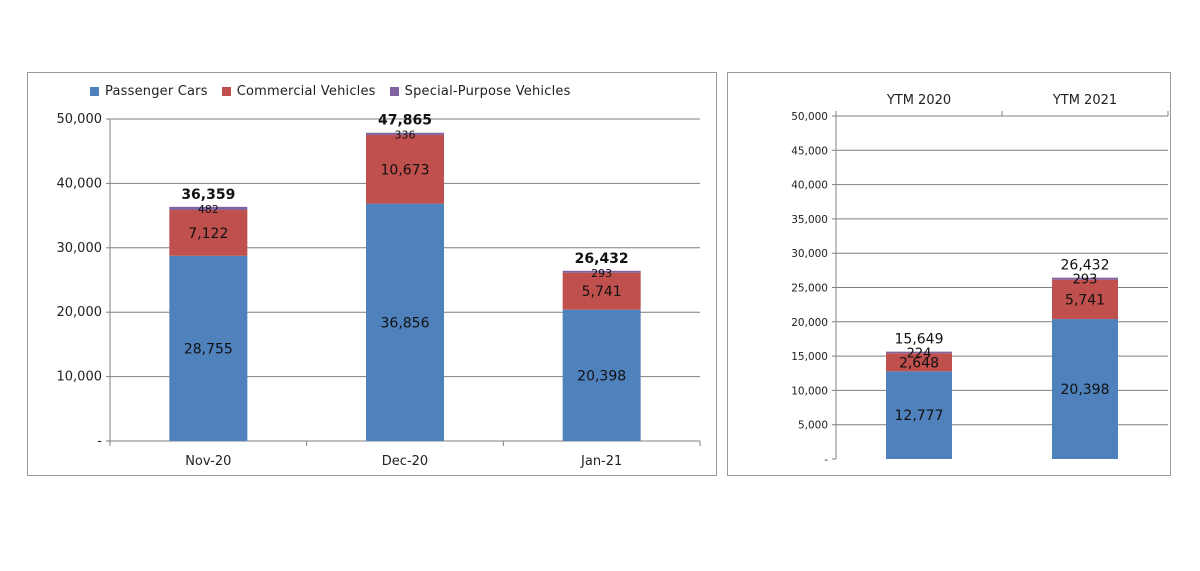  Describe the element at coordinates (405, 461) in the screenshot. I see `x-category-label: Dec-20` at that location.